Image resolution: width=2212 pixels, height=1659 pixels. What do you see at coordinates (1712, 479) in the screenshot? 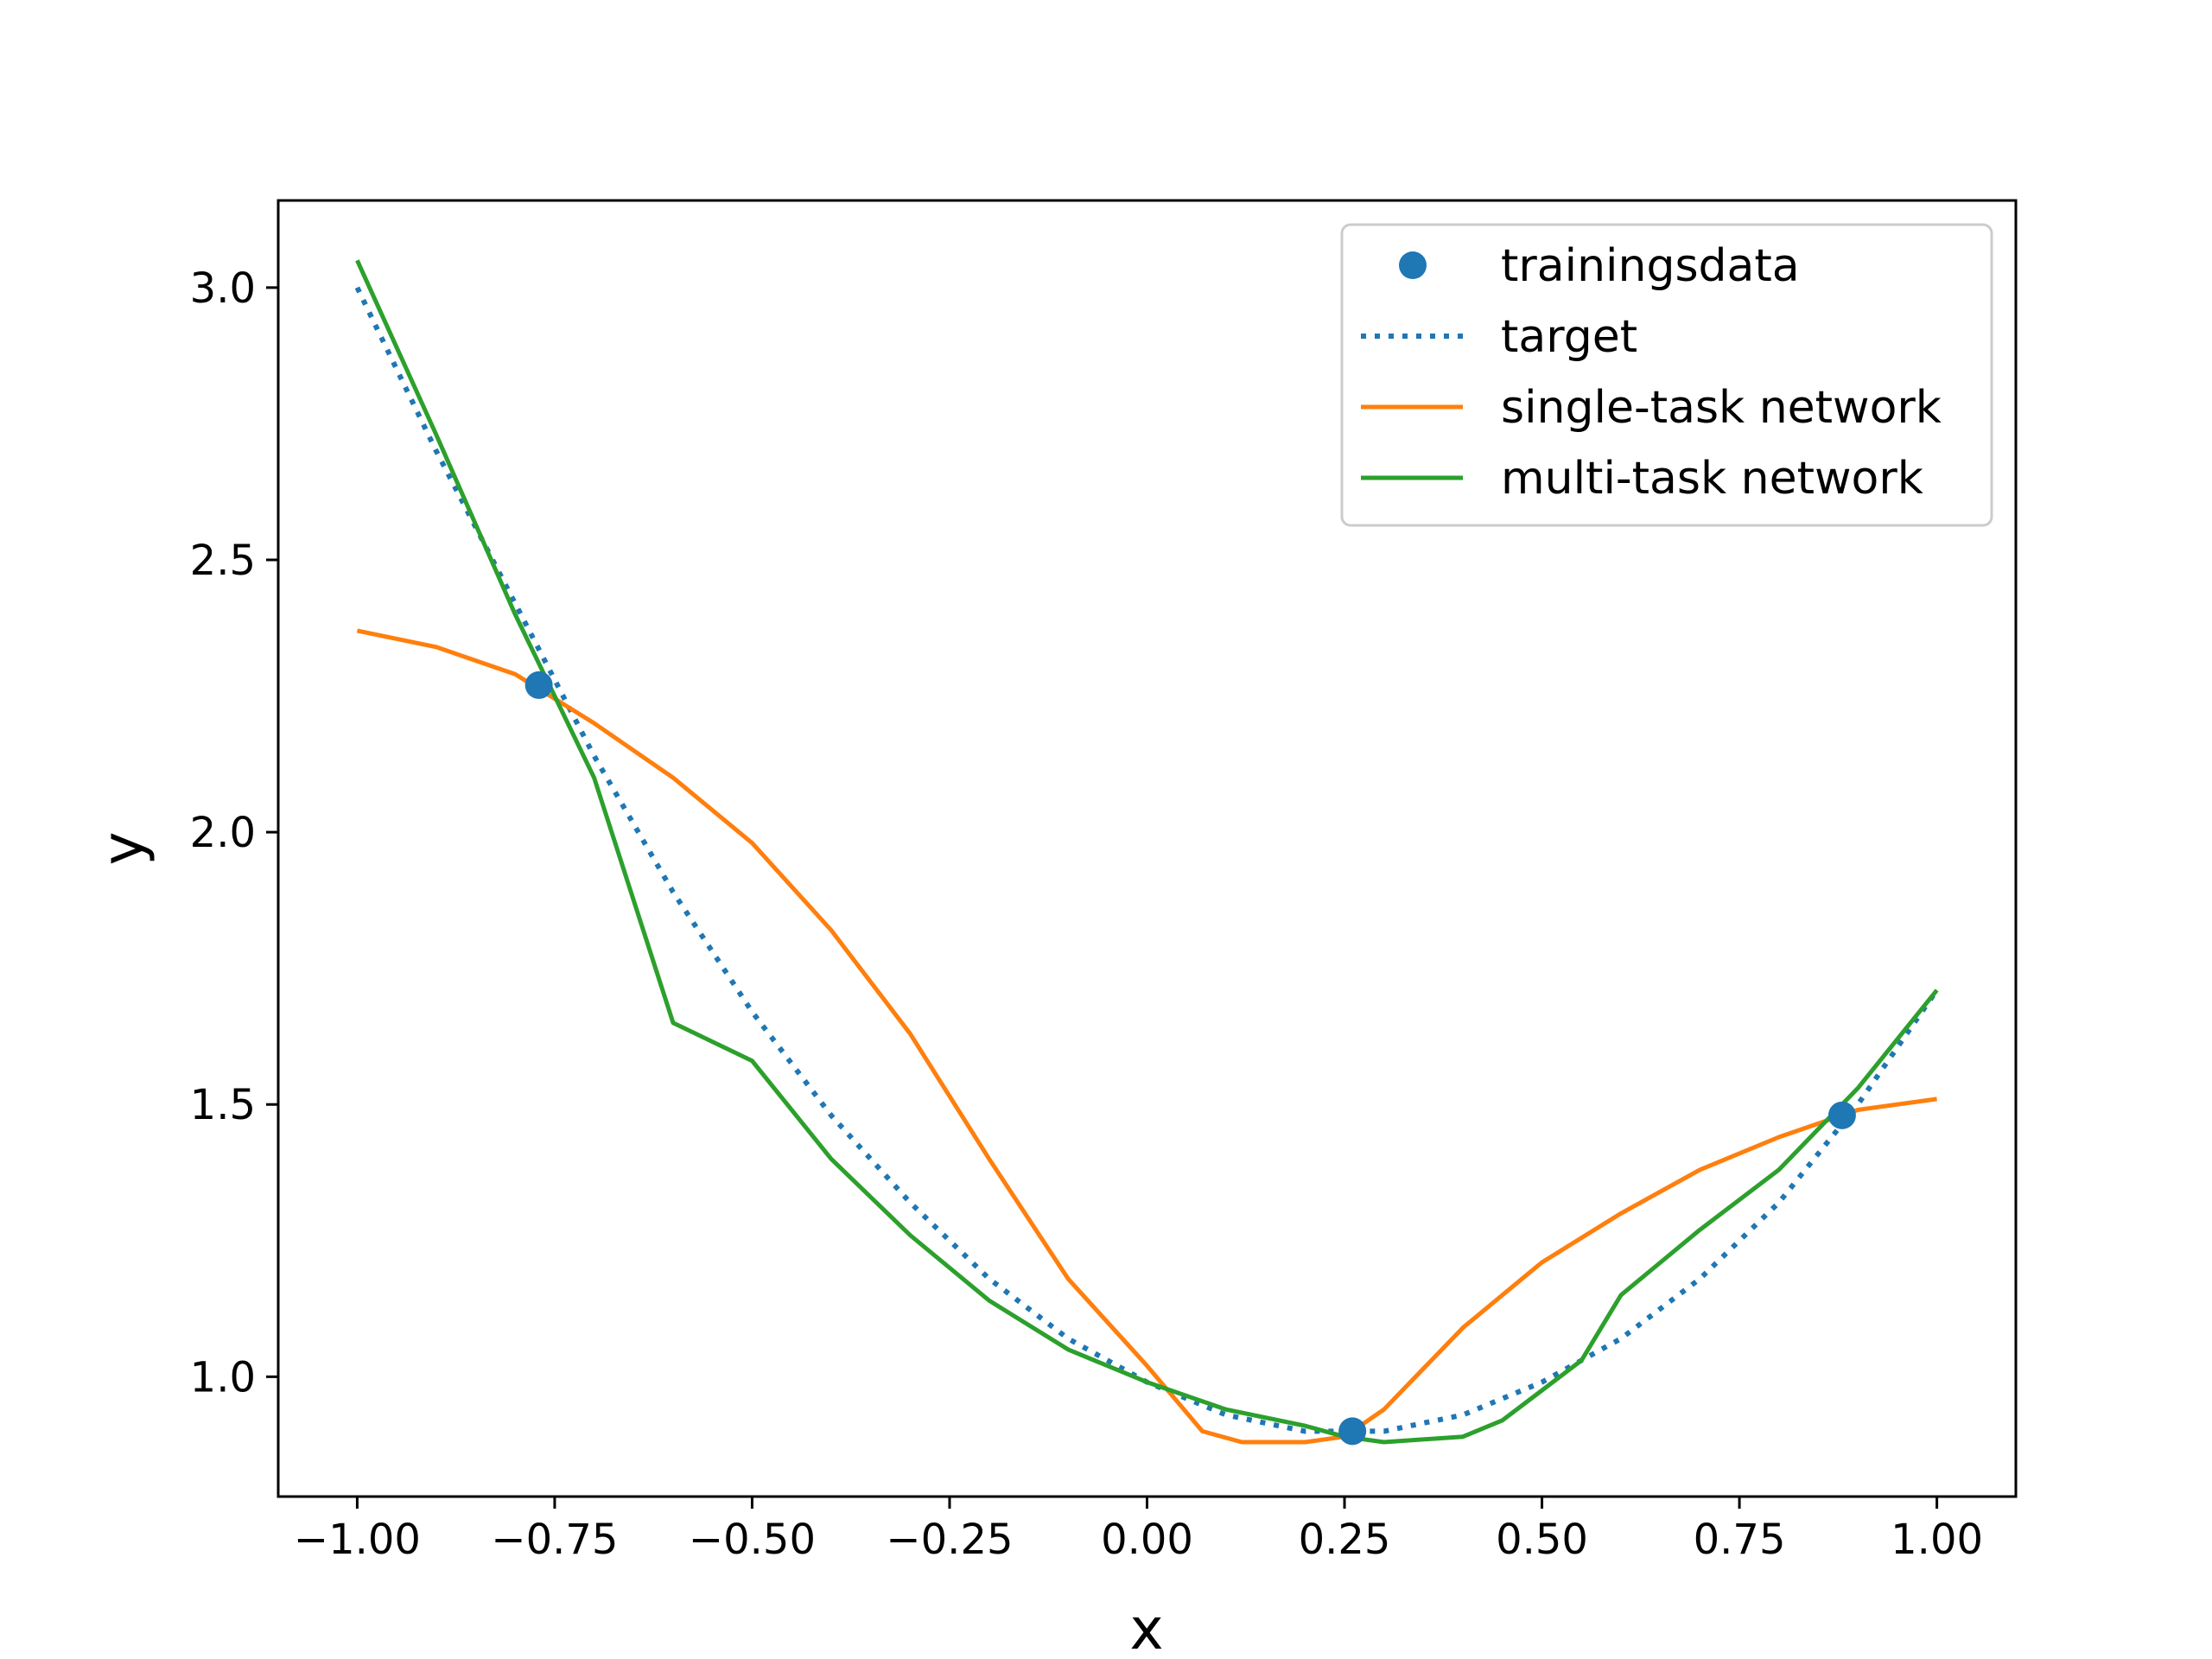
I see `legend-label-multi-task-network: multi-task network` at bounding box center [1712, 479].